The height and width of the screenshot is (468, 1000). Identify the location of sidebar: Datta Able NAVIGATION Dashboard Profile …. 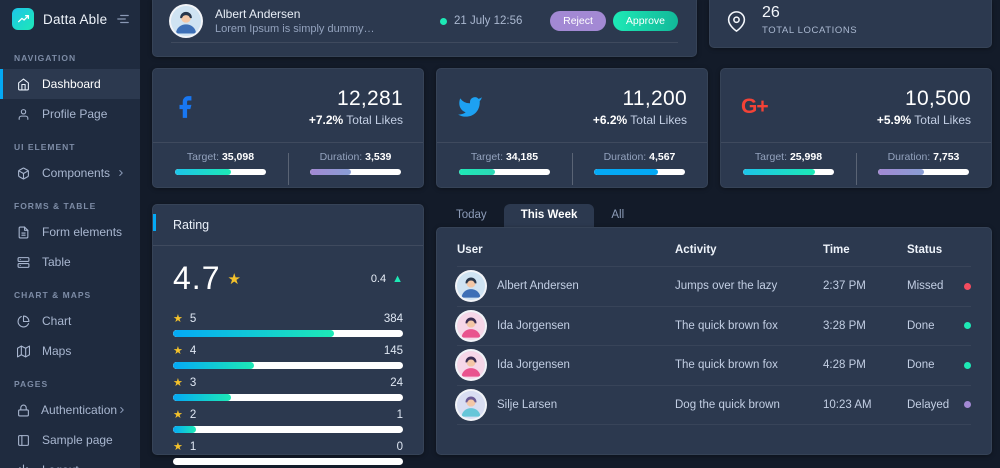
(70, 234).